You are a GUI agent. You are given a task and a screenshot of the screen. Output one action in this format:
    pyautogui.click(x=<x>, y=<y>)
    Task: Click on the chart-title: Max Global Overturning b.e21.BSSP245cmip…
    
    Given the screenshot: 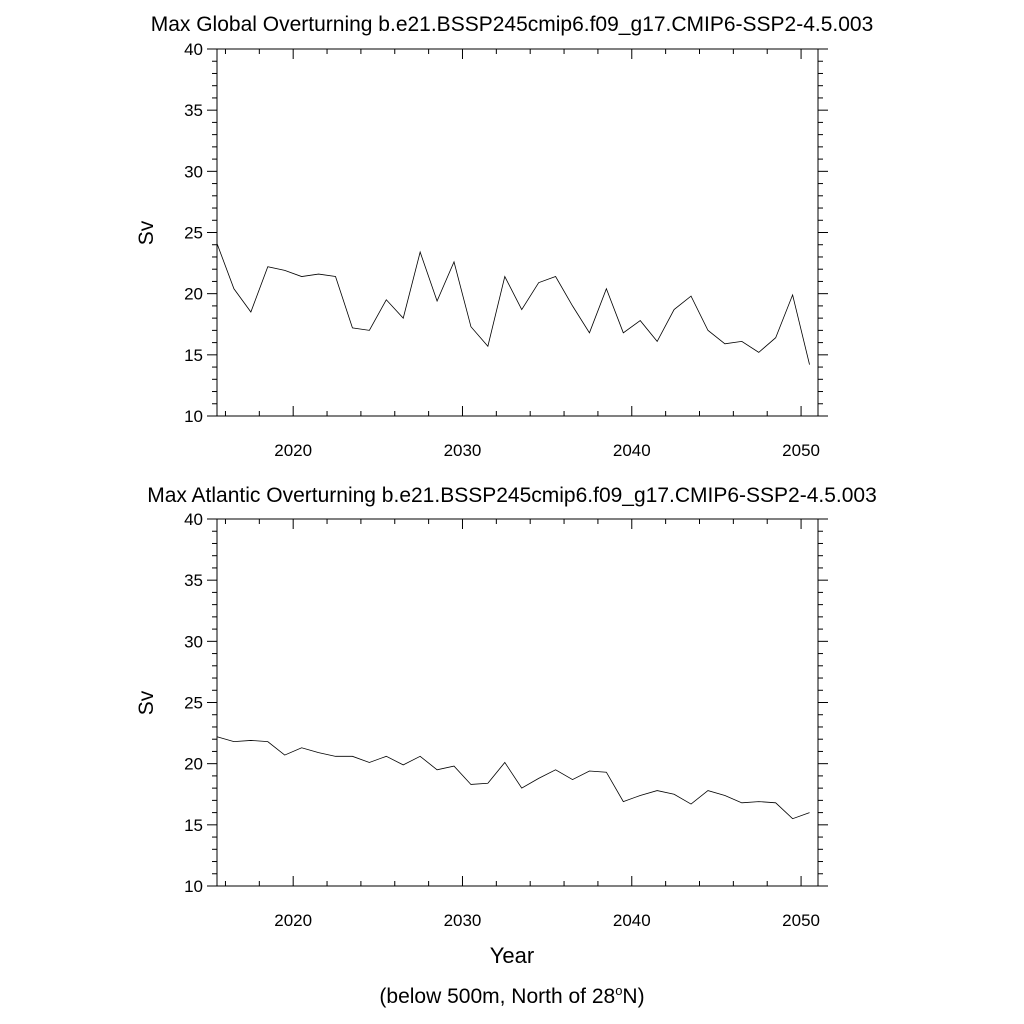 What is the action you would take?
    pyautogui.click(x=512, y=24)
    